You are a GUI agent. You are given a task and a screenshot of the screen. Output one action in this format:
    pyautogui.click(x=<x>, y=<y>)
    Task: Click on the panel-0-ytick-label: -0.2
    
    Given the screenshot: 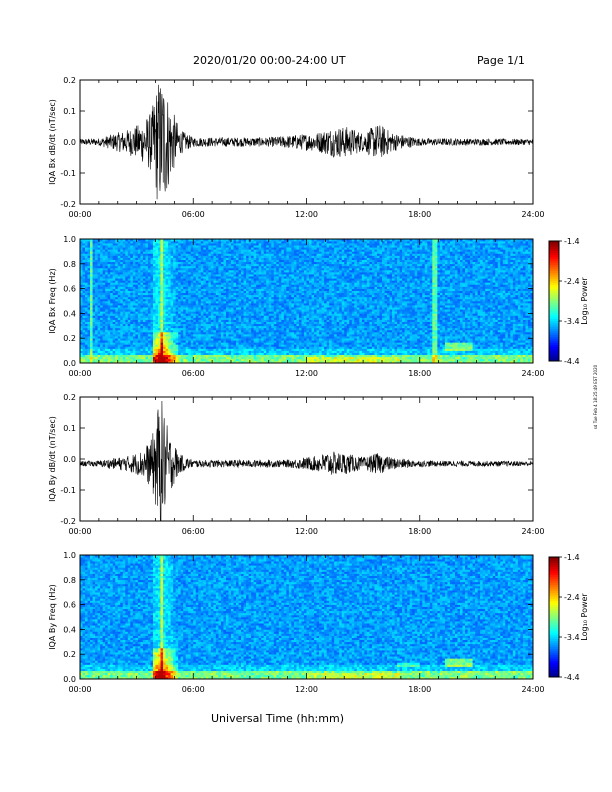 What is the action you would take?
    pyautogui.click(x=68, y=204)
    